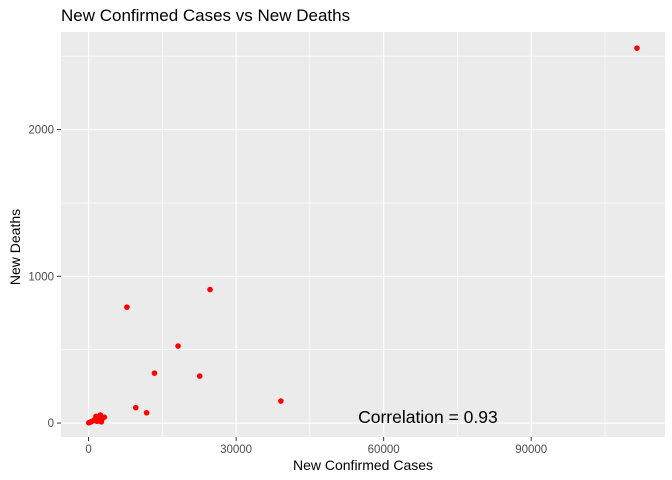 The width and height of the screenshot is (672, 480). What do you see at coordinates (428, 417) in the screenshot?
I see `correlation-annotation: Correlation = 0.93` at bounding box center [428, 417].